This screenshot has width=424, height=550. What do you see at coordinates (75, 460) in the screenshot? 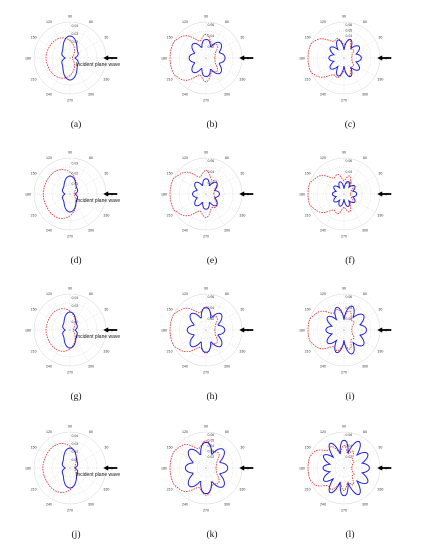
I see `radial-tick-label: 0.01` at bounding box center [75, 460].